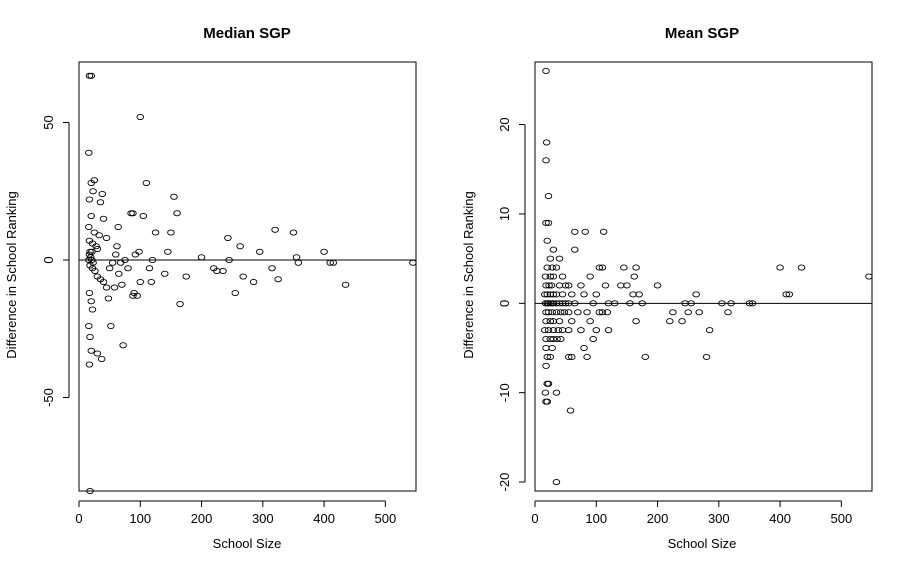 The height and width of the screenshot is (567, 911). Describe the element at coordinates (534, 518) in the screenshot. I see `x-tick-label: 0` at that location.